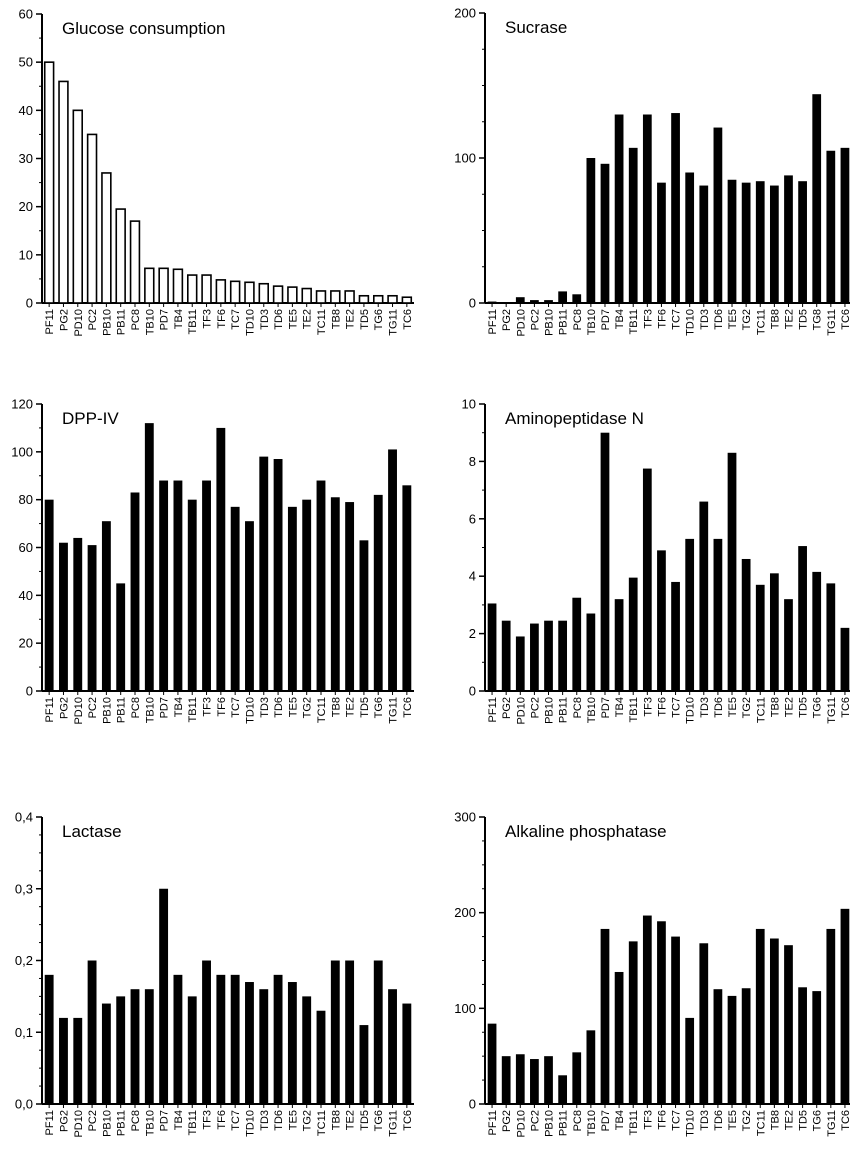  Describe the element at coordinates (206, 289) in the screenshot. I see `bar-TF3` at that location.